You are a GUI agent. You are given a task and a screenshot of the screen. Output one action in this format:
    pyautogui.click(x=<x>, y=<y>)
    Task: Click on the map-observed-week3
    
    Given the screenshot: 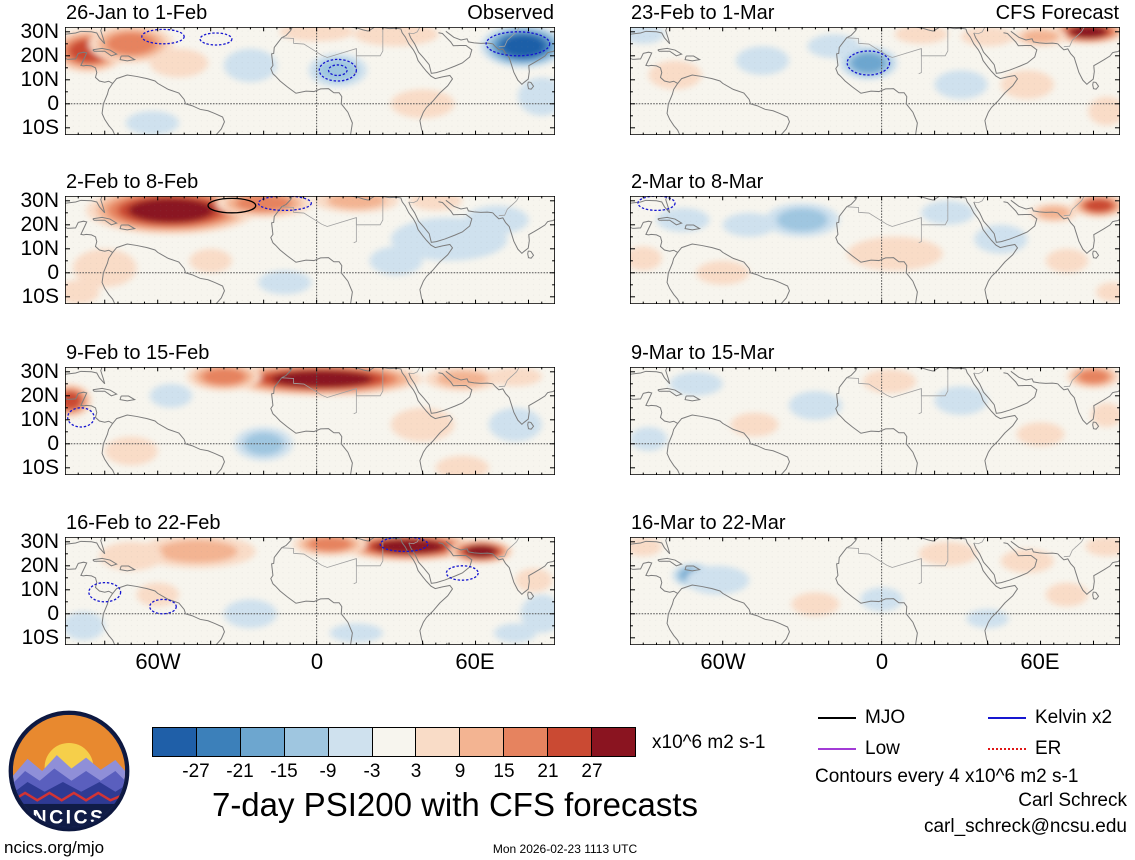 What is the action you would take?
    pyautogui.click(x=310, y=421)
    